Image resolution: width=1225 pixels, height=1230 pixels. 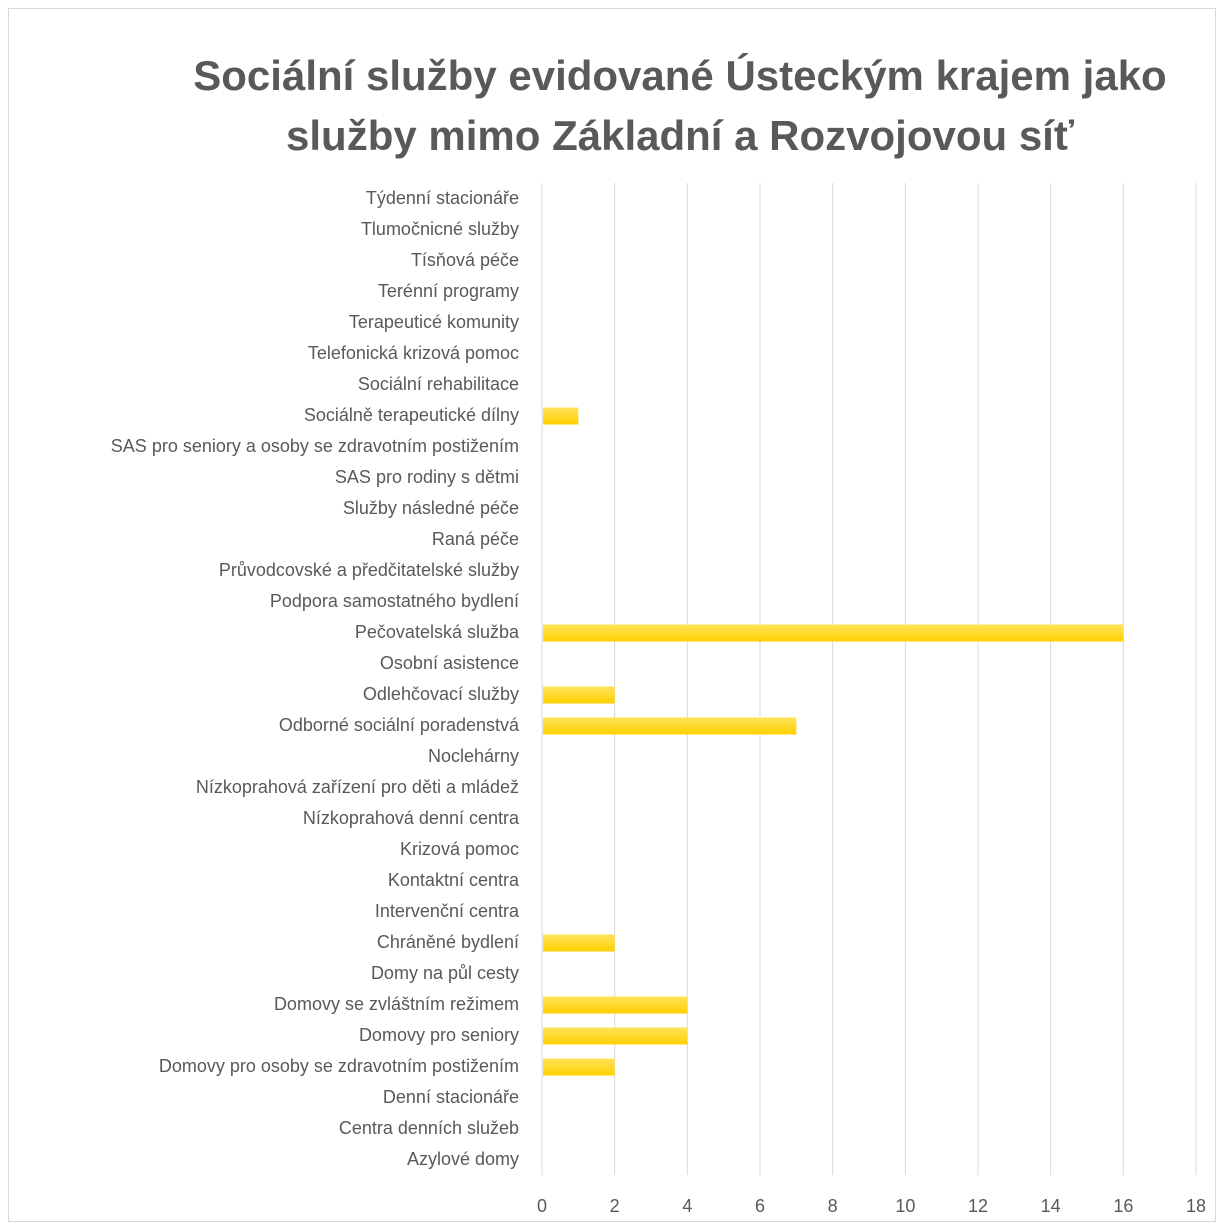 What do you see at coordinates (427, 477) in the screenshot?
I see `category-label: SAS pro rodiny s dětmi` at bounding box center [427, 477].